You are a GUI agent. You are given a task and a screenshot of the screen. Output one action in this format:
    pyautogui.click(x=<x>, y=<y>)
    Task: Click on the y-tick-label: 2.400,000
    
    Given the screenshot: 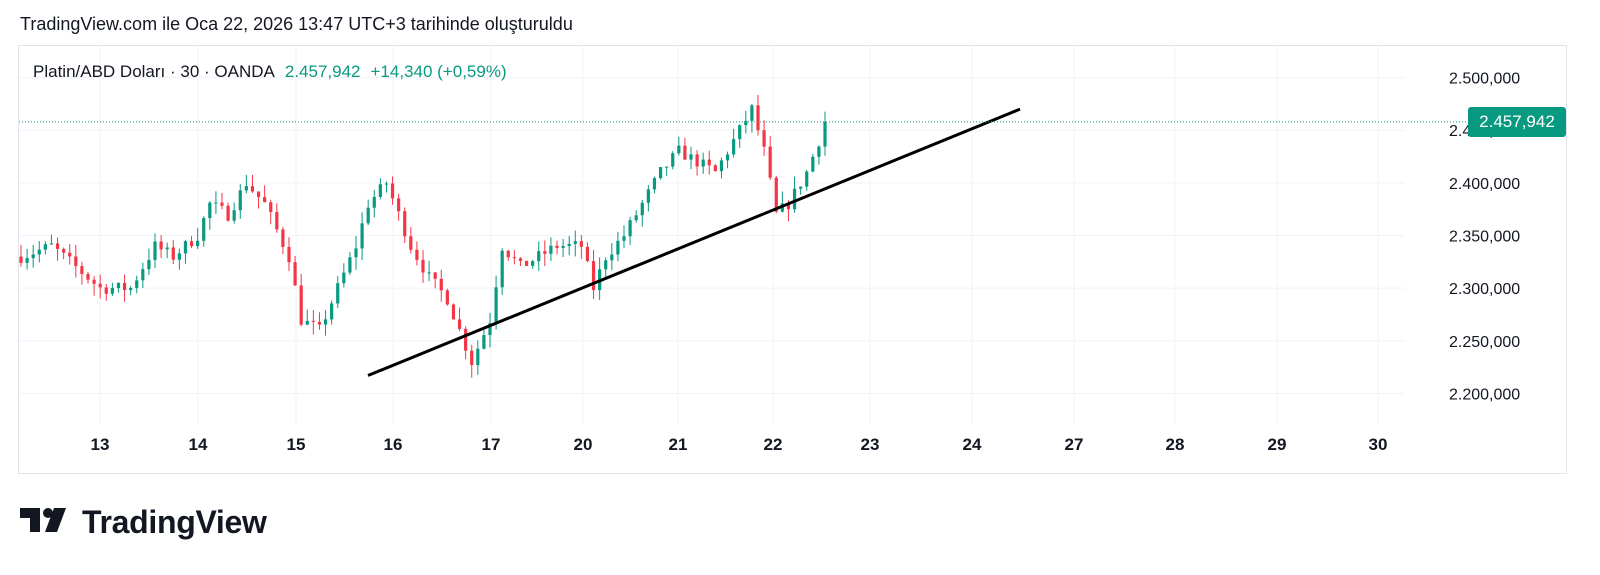 What is the action you would take?
    pyautogui.click(x=1484, y=184)
    